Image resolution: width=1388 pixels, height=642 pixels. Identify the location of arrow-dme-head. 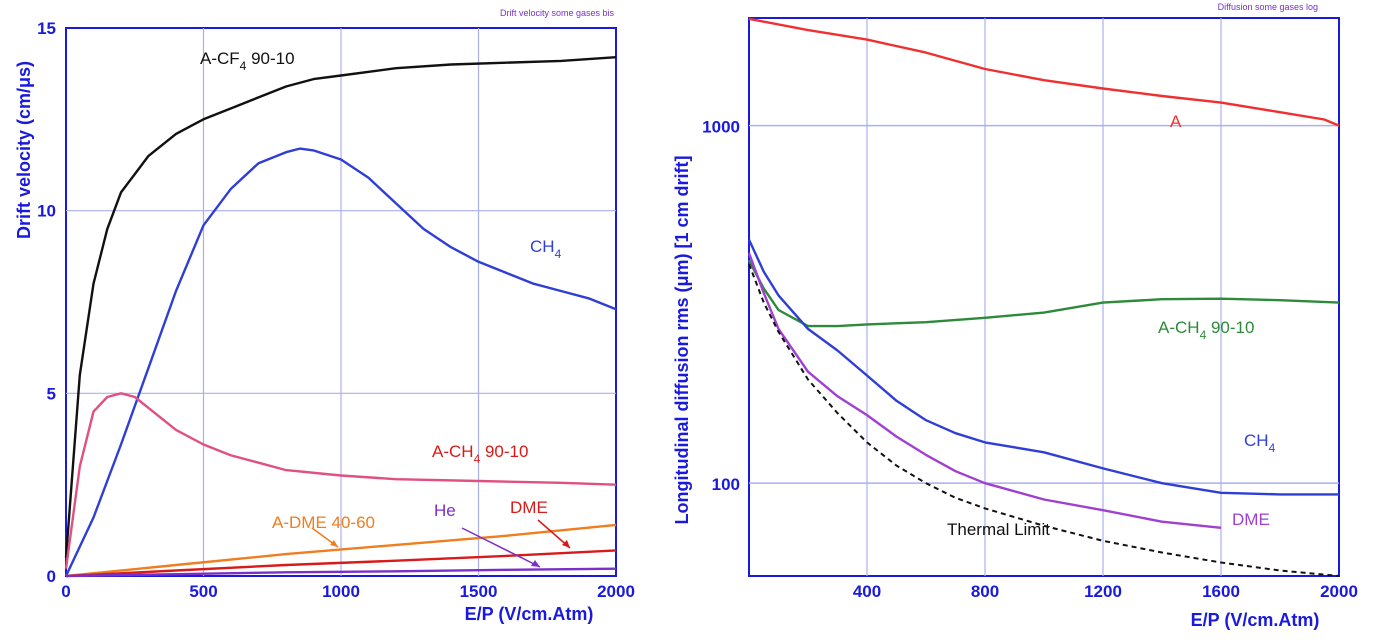
(566, 544).